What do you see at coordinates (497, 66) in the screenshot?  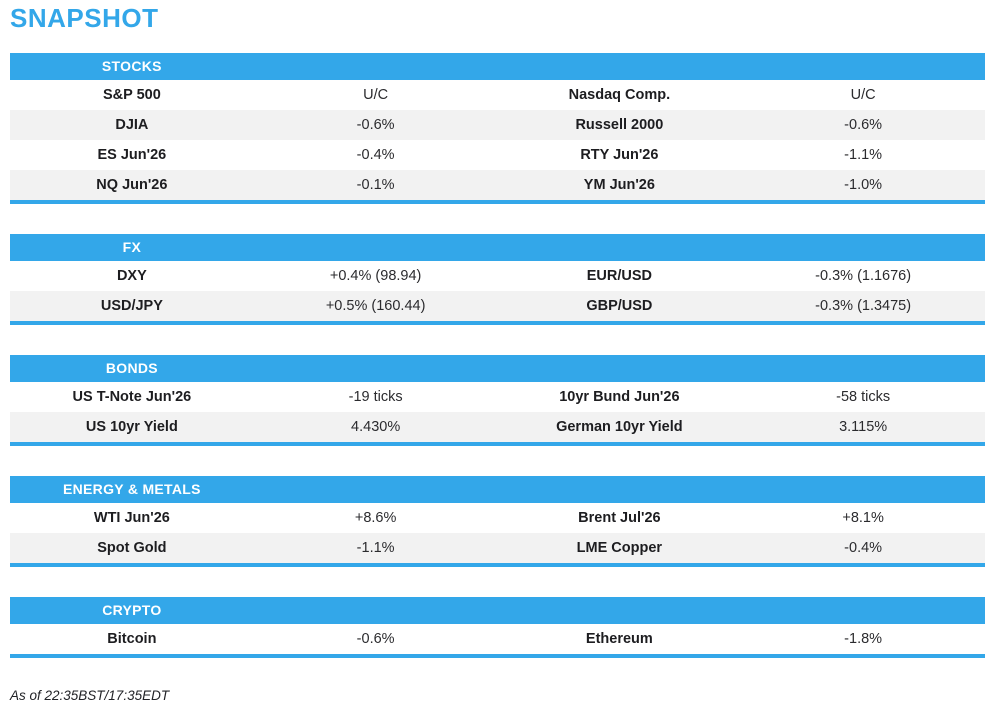 I see `section-header: STOCKS` at bounding box center [497, 66].